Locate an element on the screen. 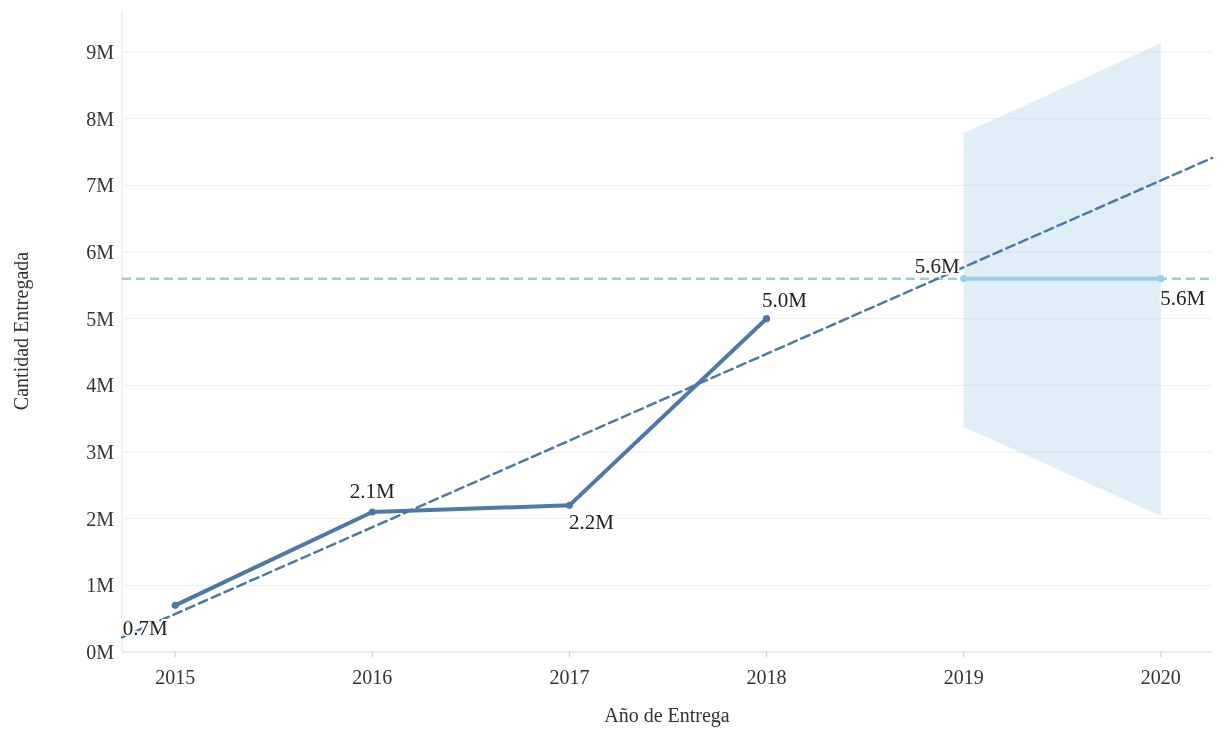 The image size is (1228, 730). data-label: 2.2M is located at coordinates (591, 522).